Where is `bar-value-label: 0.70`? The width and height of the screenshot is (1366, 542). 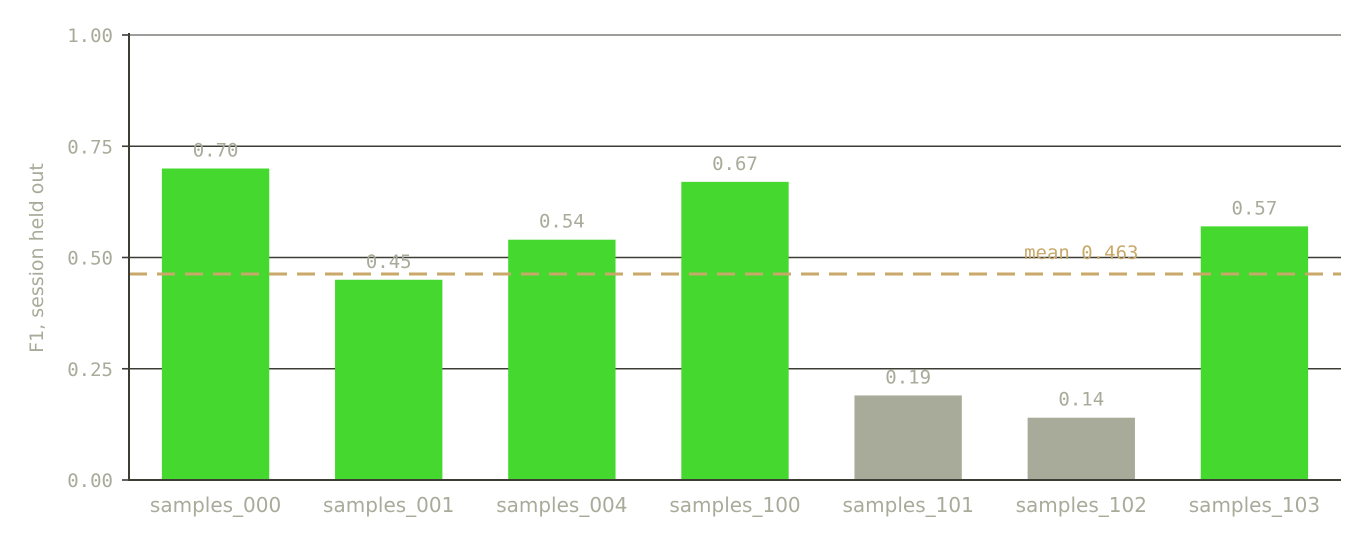
bar-value-label: 0.70 is located at coordinates (216, 151).